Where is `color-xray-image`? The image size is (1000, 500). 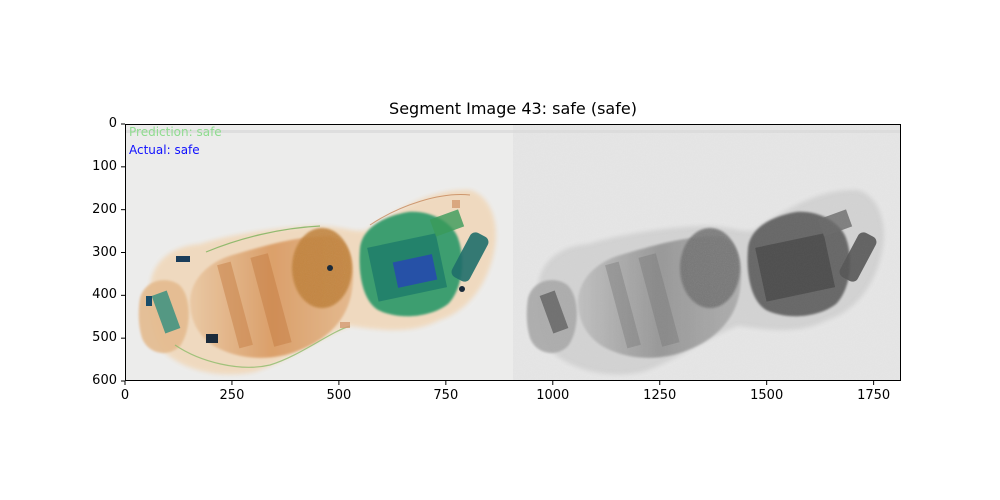 color-xray-image is located at coordinates (317, 282).